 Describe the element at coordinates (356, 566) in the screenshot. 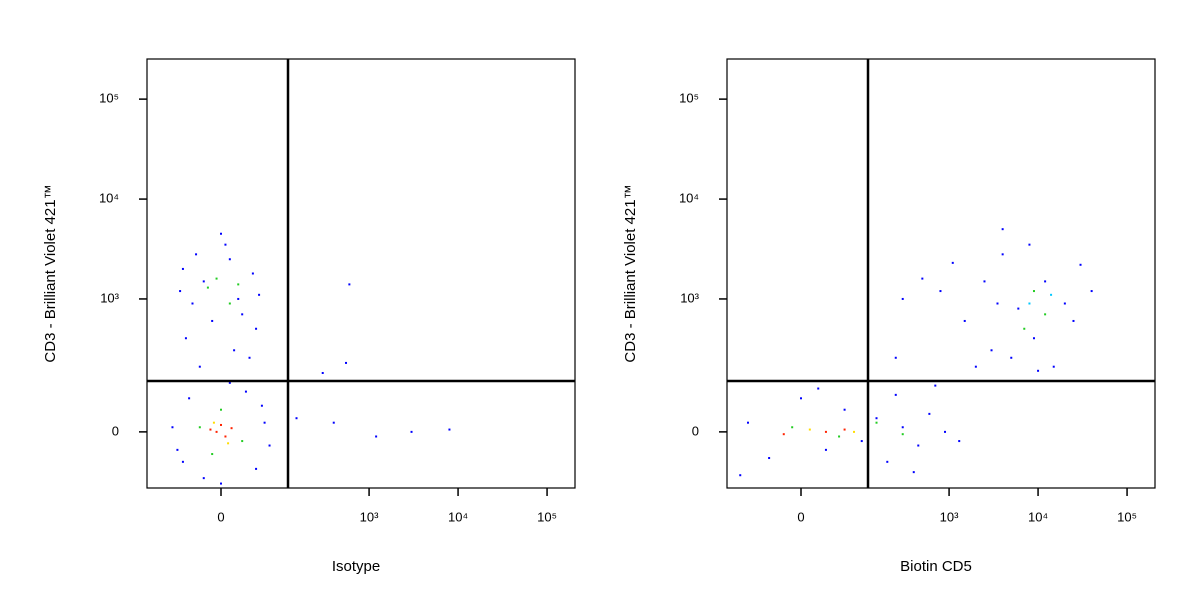

I see `x-axis-label: Isotype` at that location.